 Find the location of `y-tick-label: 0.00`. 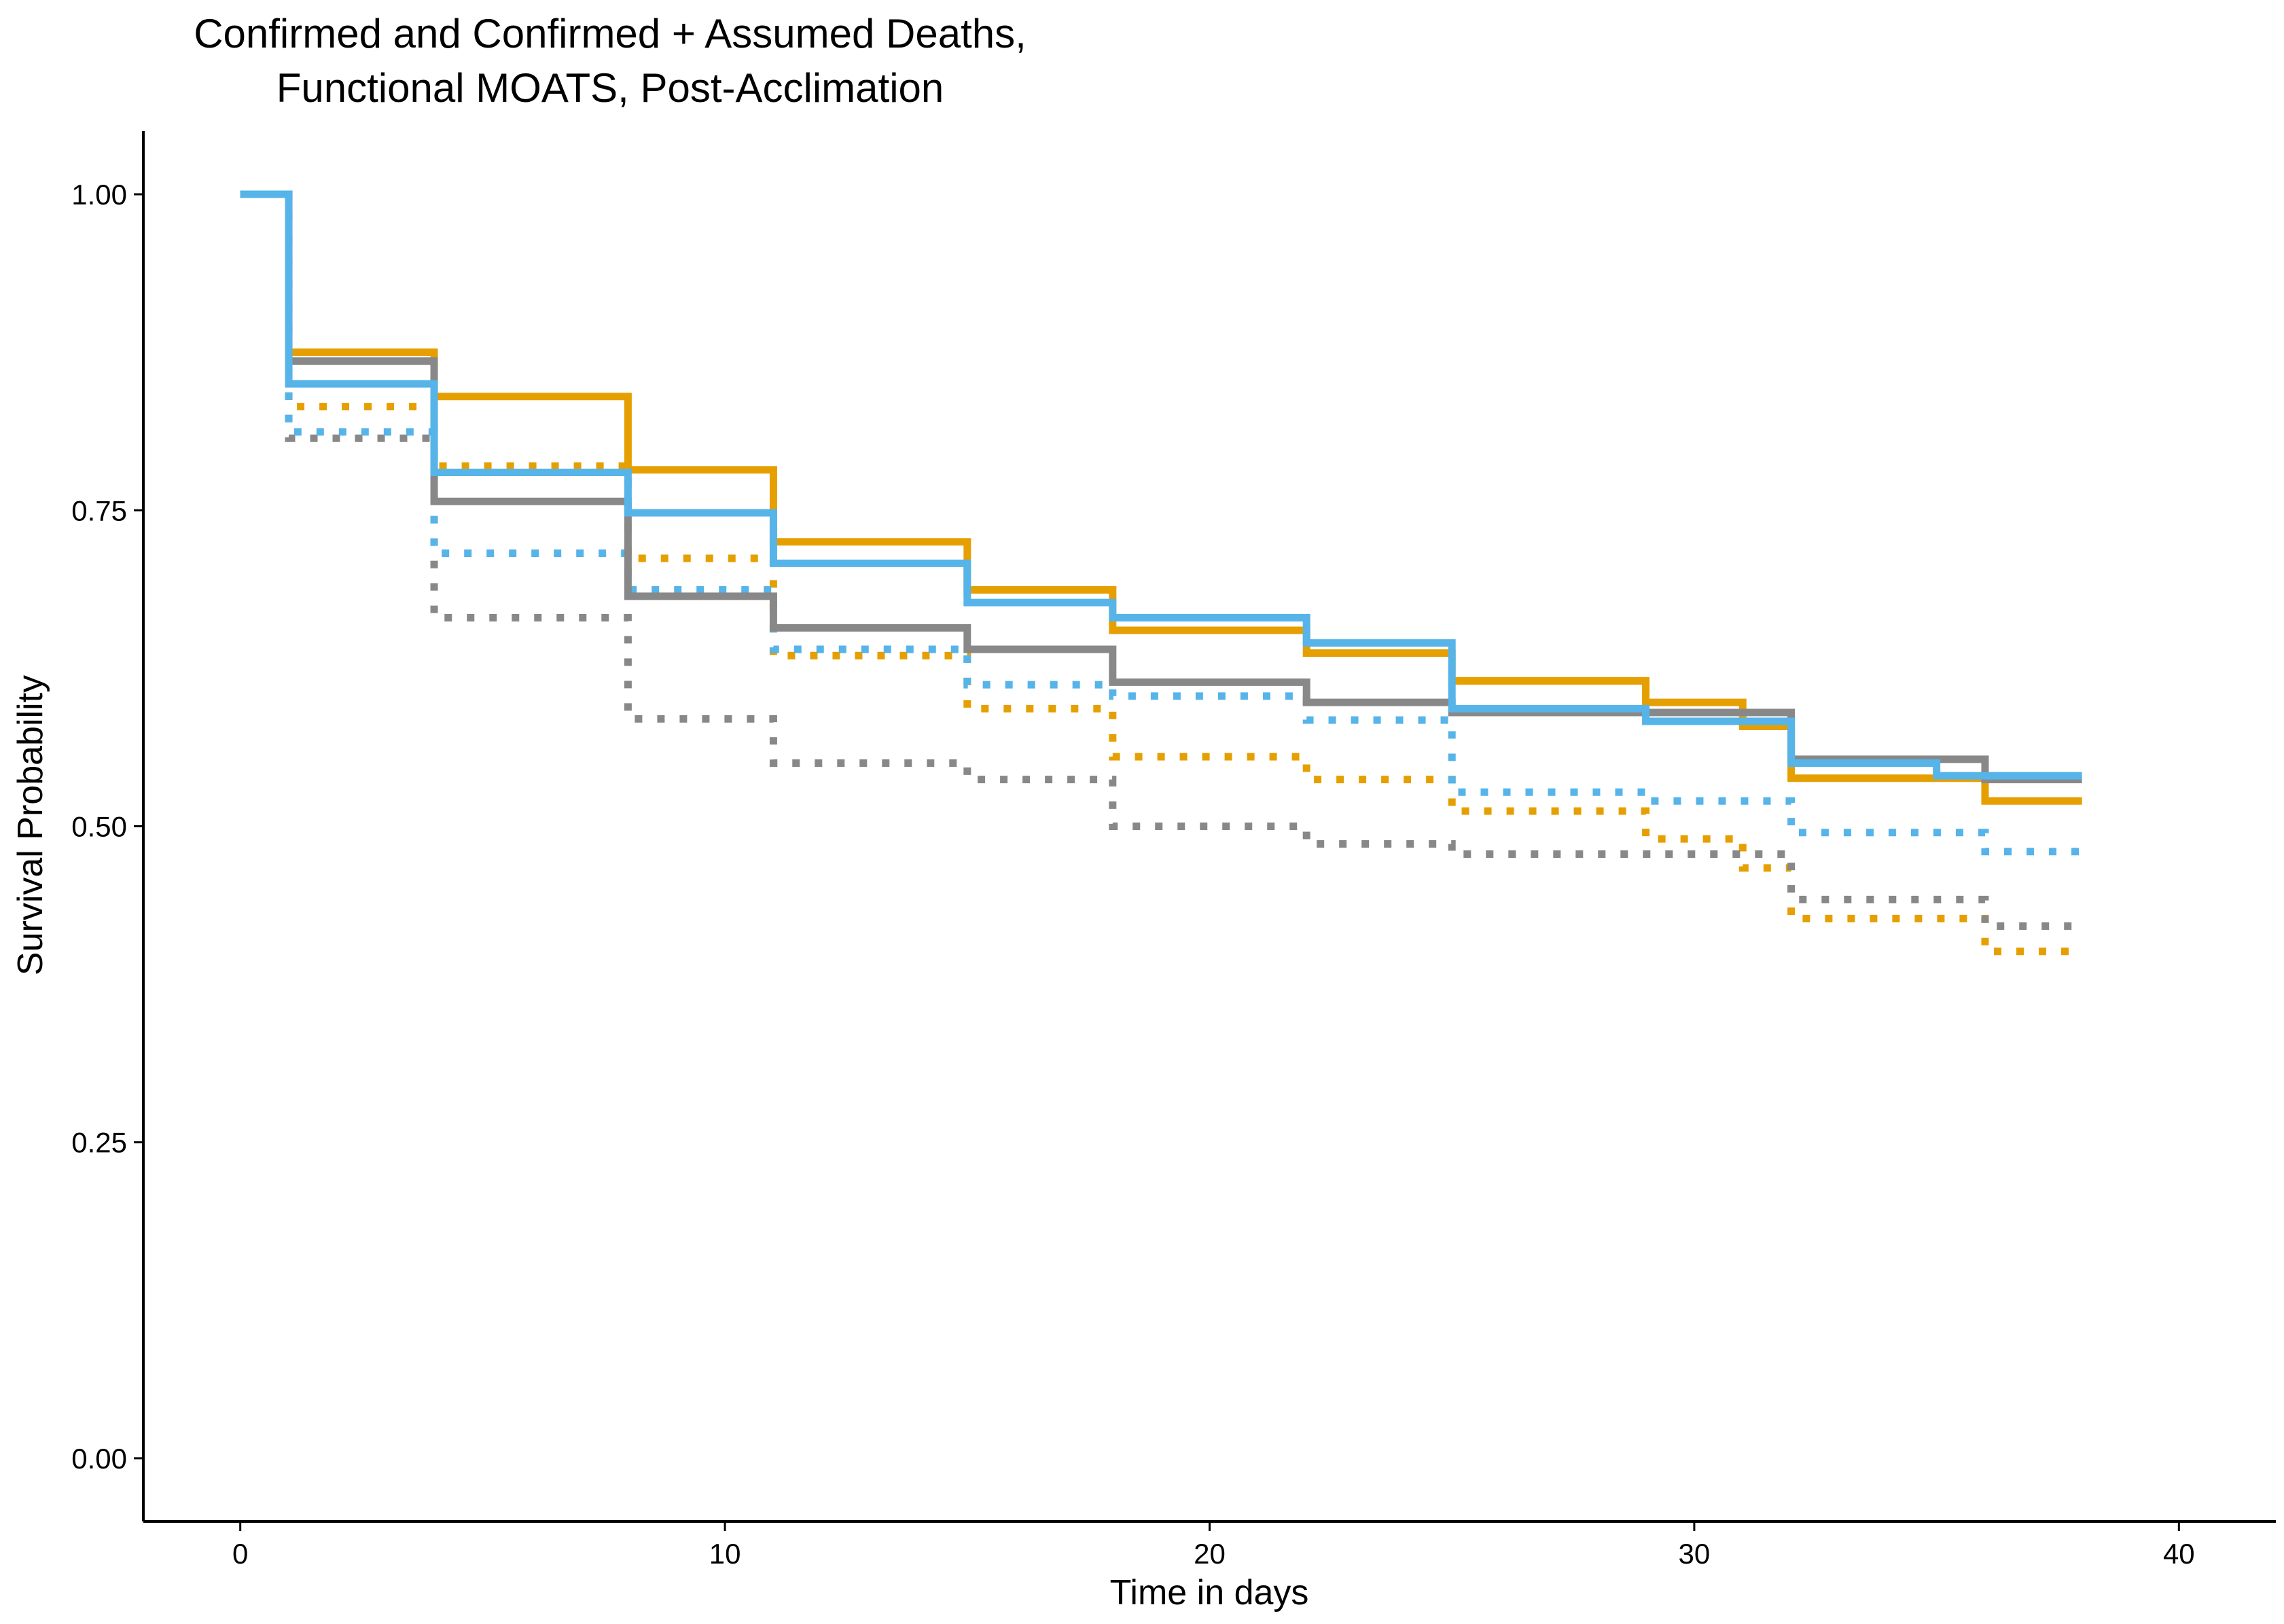

y-tick-label: 0.00 is located at coordinates (99, 1459).